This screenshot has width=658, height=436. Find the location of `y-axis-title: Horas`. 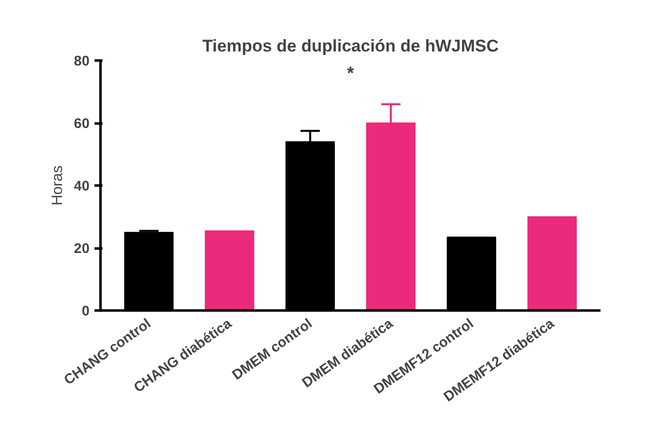

y-axis-title: Horas is located at coordinates (57, 185).